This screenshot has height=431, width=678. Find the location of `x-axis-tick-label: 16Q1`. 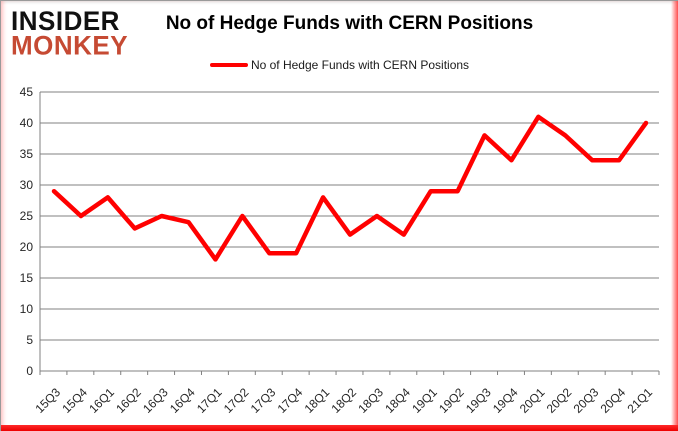

x-axis-tick-label: 16Q1 is located at coordinates (101, 400).